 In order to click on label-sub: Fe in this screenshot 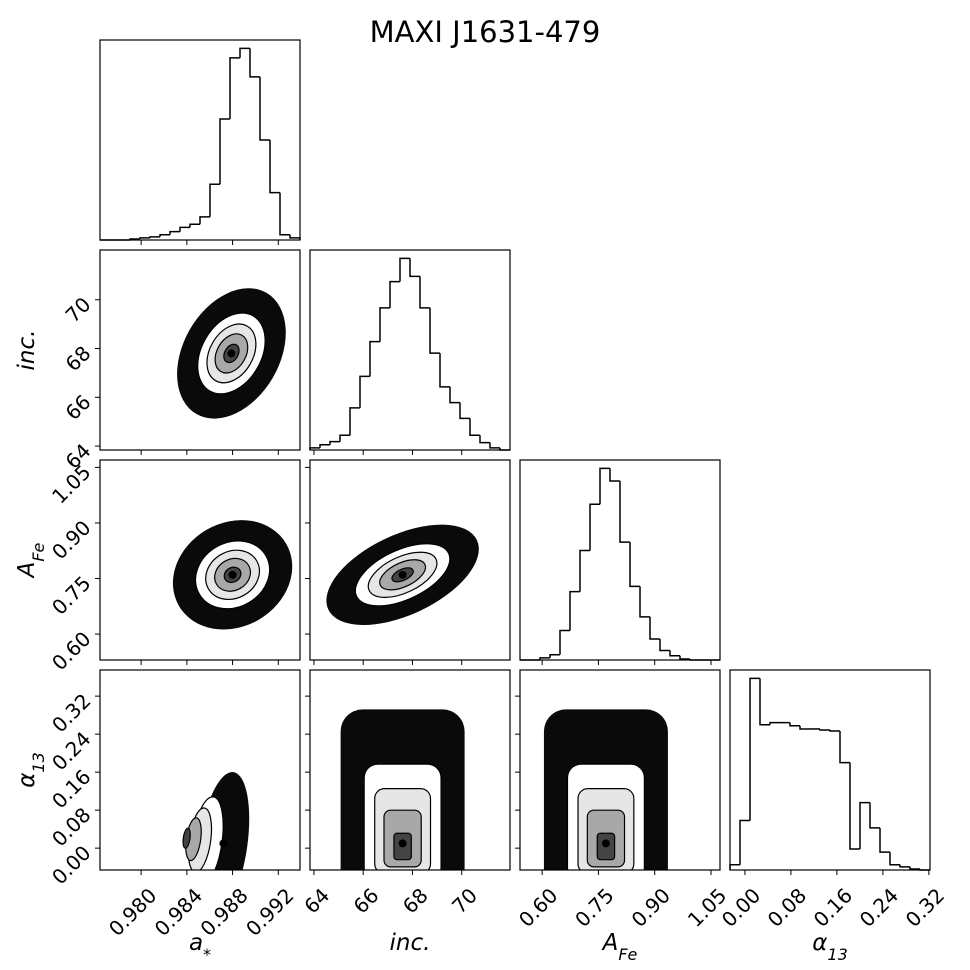, I will do `click(627, 954)`.